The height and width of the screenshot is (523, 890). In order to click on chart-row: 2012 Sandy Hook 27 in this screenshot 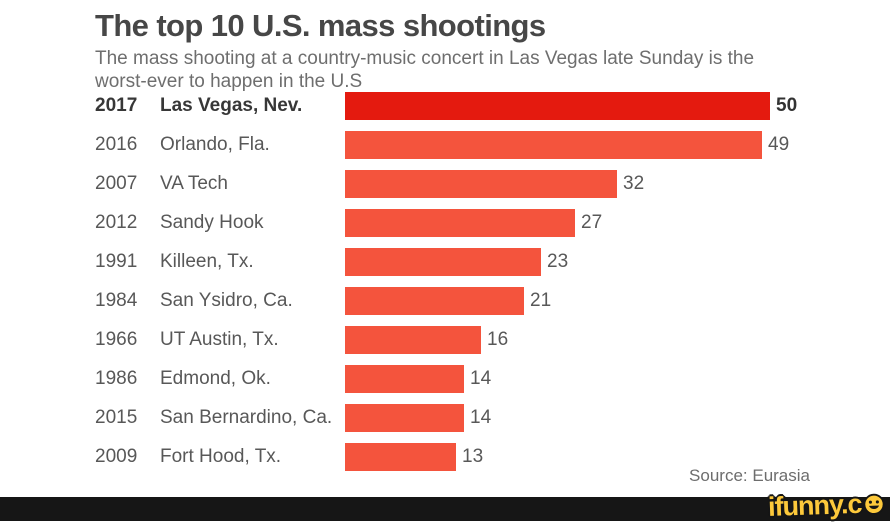, I will do `click(446, 222)`.